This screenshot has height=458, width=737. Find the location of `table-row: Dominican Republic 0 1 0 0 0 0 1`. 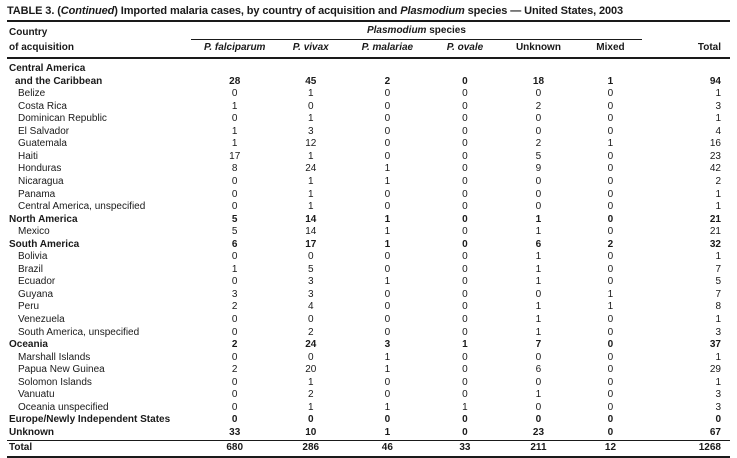

table-row: Dominican Republic 0 1 0 0 0 0 1 is located at coordinates (368, 119).